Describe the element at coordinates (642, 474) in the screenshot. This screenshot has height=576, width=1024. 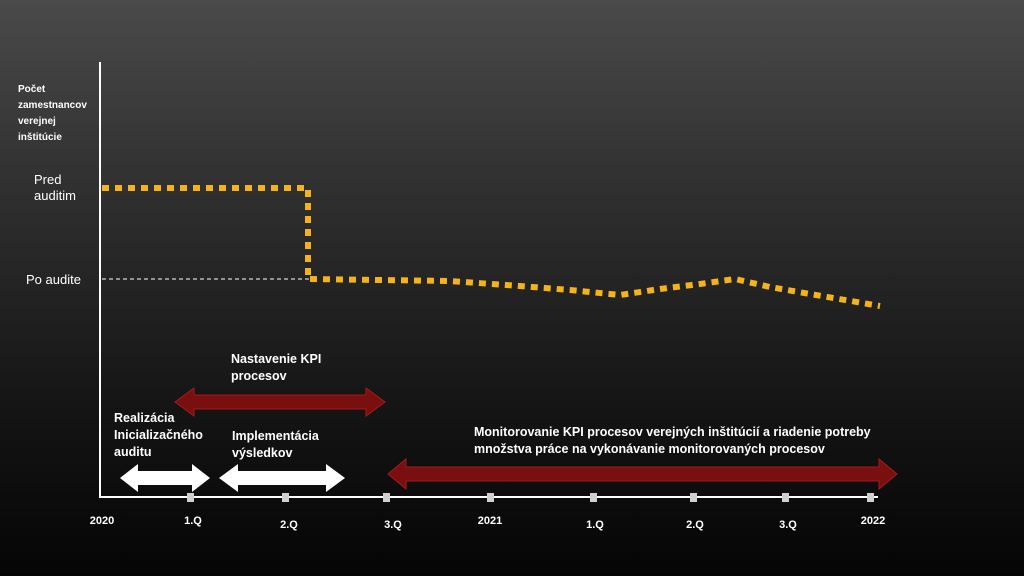
I see `monitorovanie-arrow` at that location.